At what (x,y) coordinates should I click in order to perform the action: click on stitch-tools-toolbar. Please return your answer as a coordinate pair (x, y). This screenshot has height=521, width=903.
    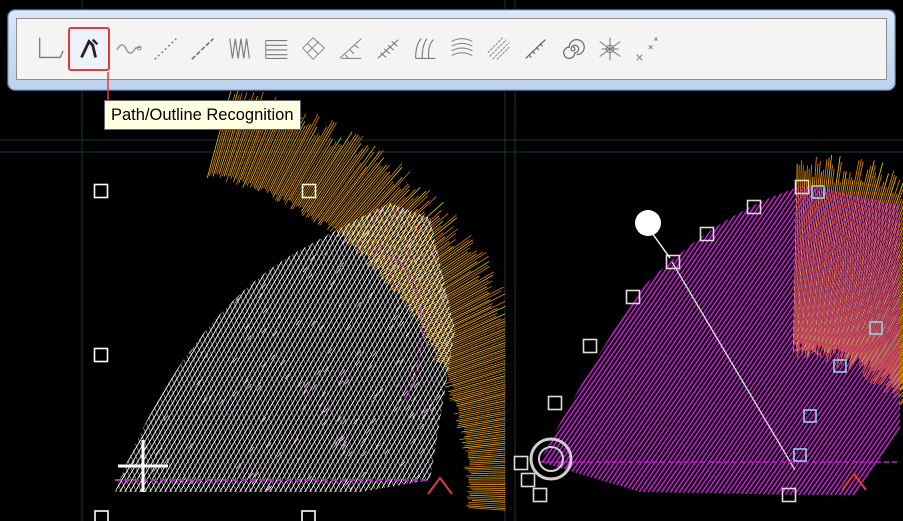
    Looking at the image, I should click on (451, 49).